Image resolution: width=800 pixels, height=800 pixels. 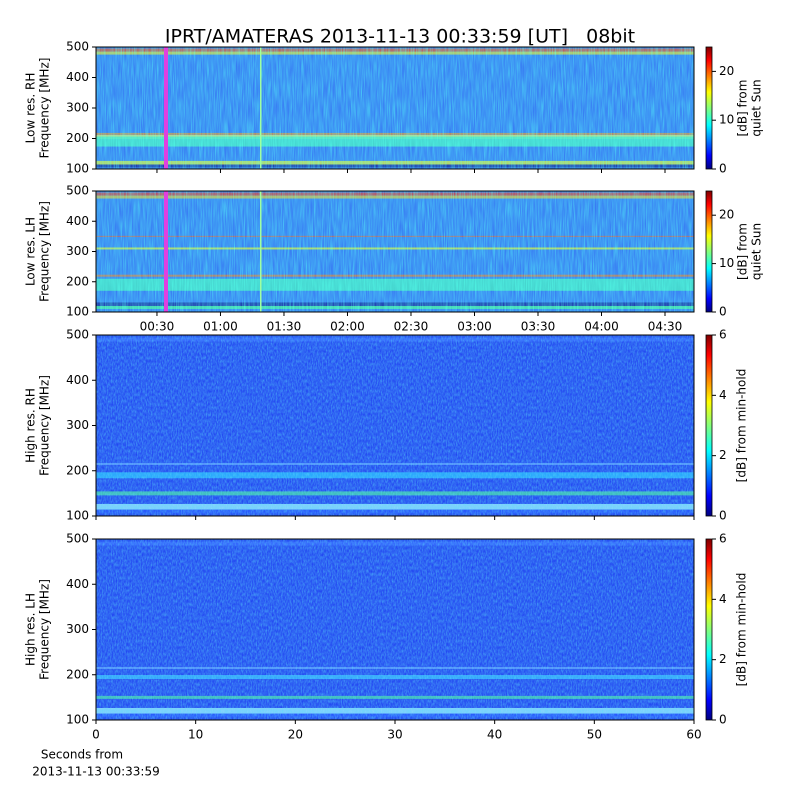 What do you see at coordinates (665, 327) in the screenshot?
I see `x-tick-label: 04:30` at bounding box center [665, 327].